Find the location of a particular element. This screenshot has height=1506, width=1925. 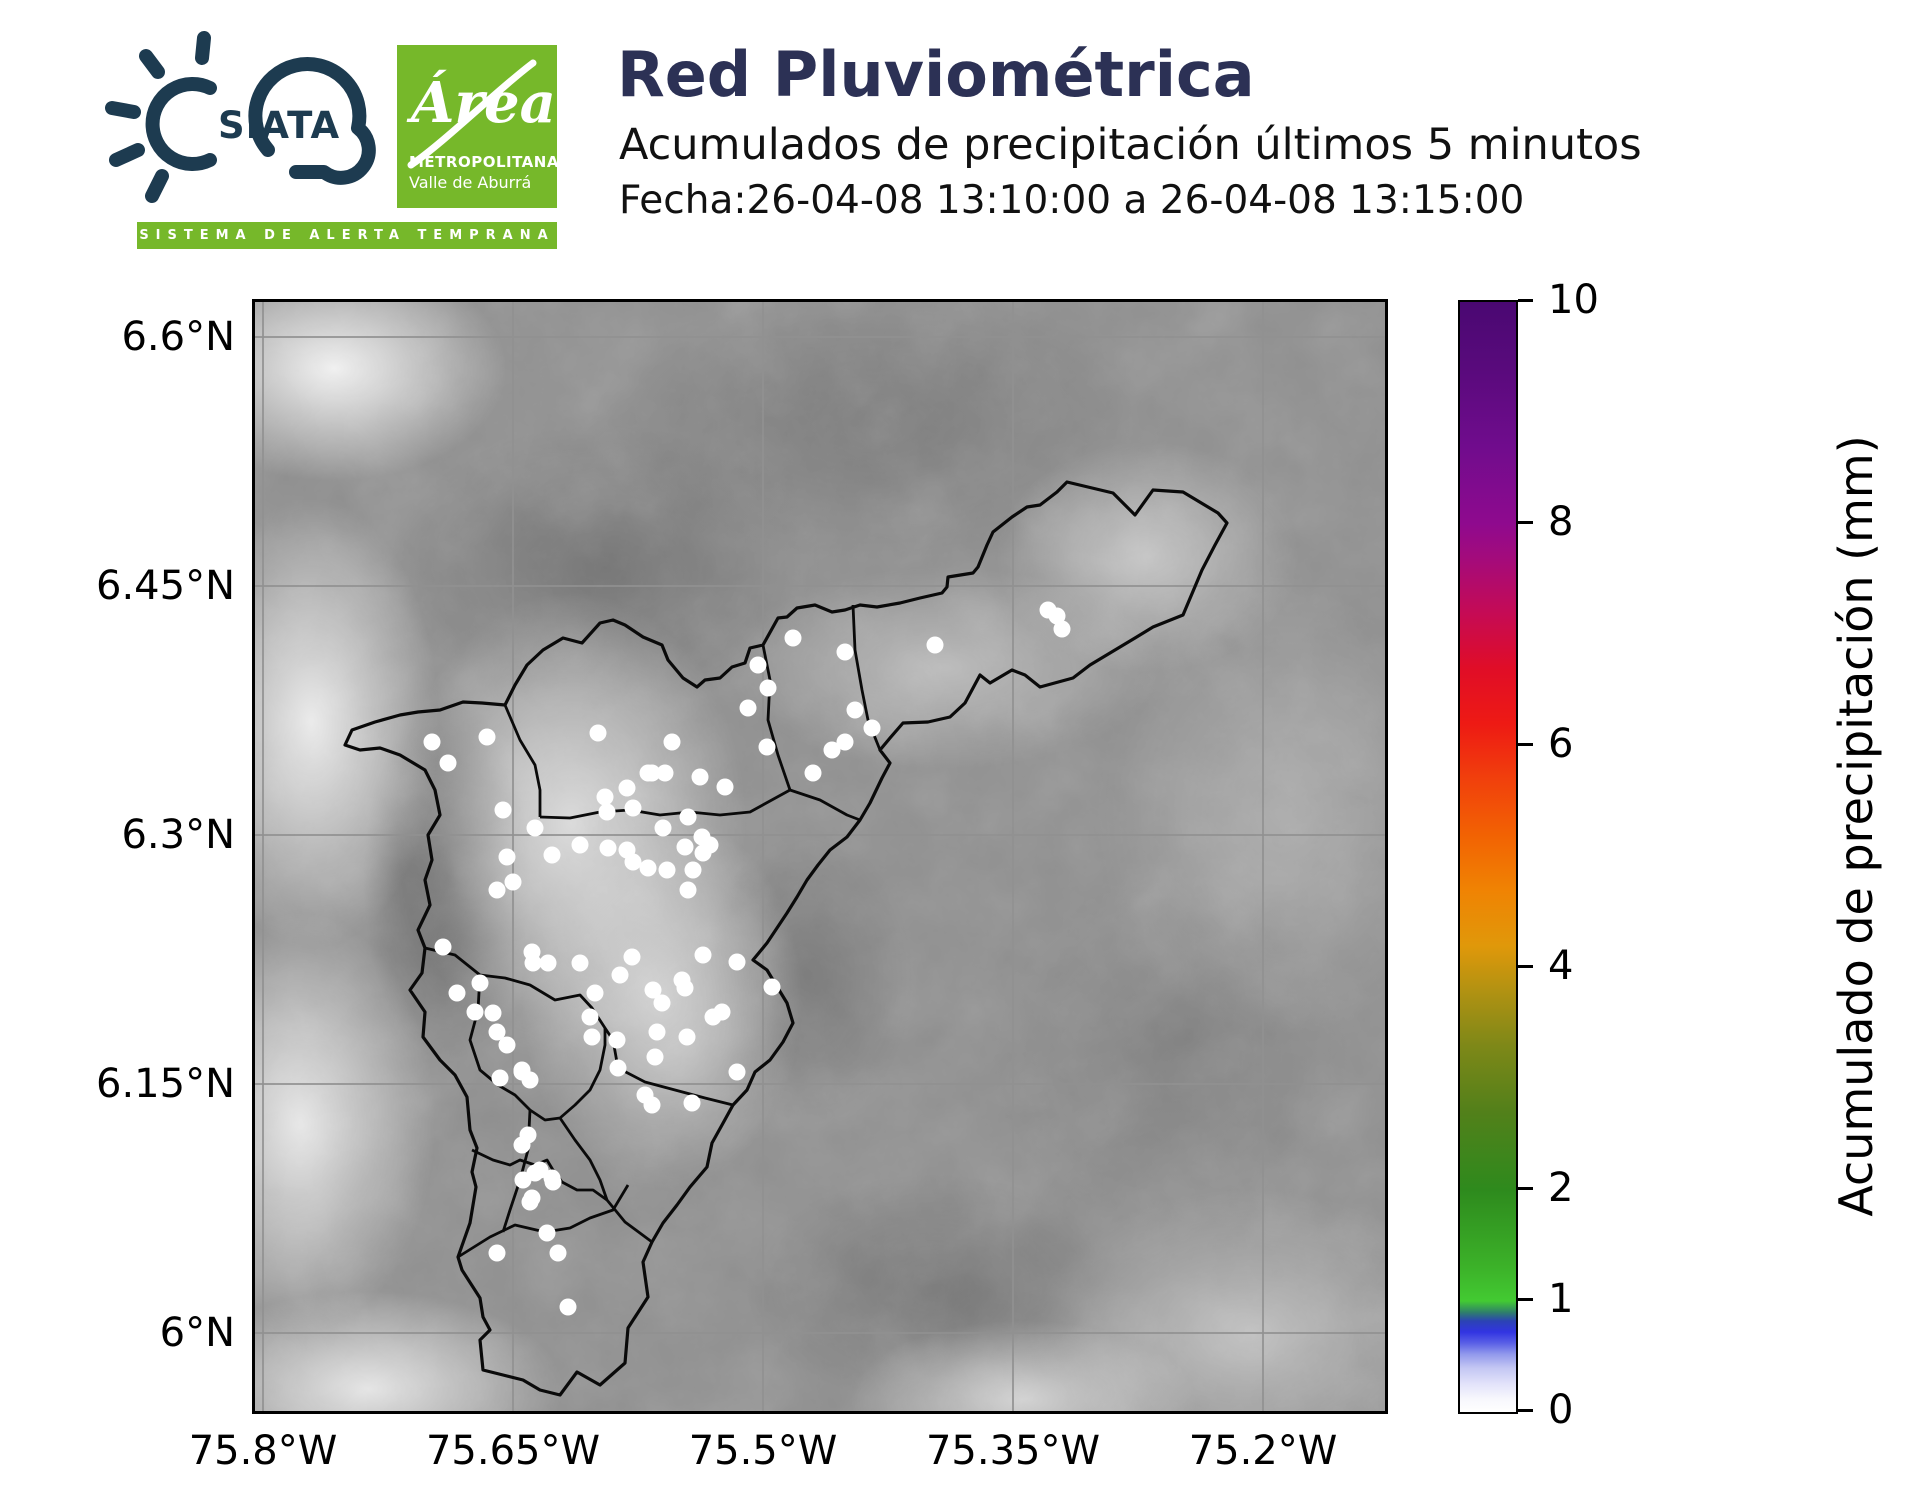

amva-valle-text: Valle de Aburrá is located at coordinates (470, 182).